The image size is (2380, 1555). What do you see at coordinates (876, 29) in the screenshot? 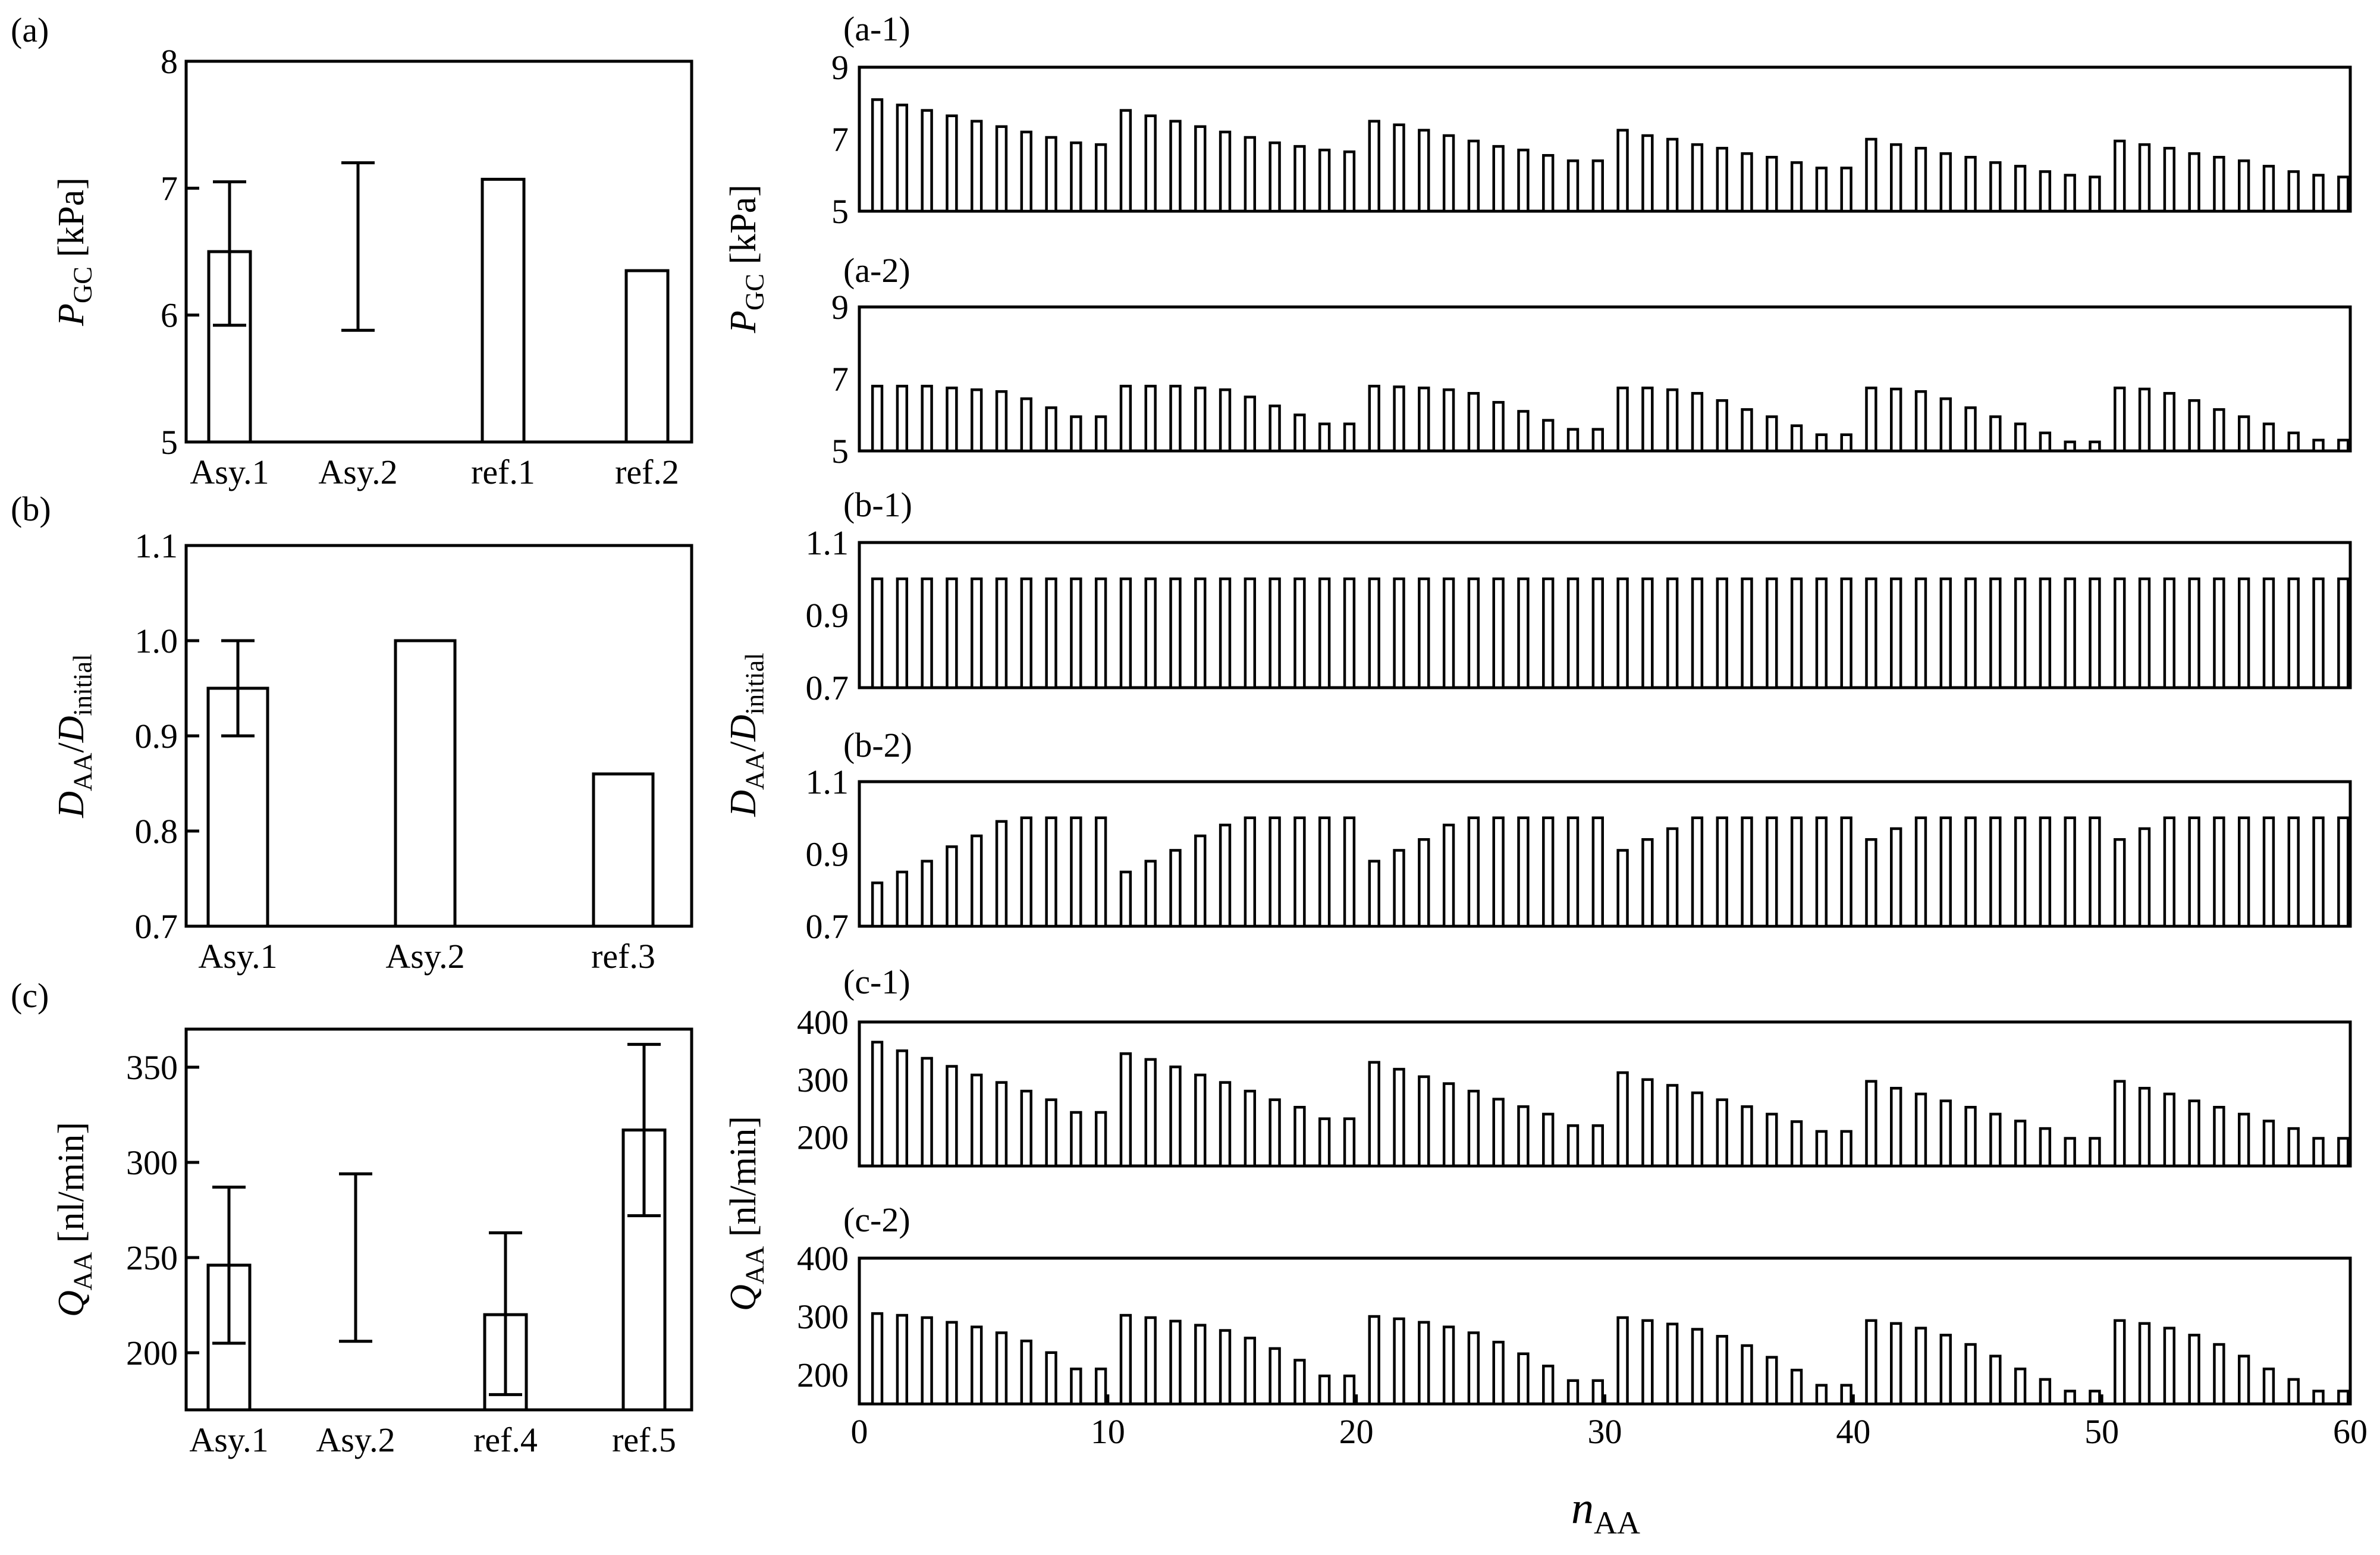
I see `panel-label-a-1: (a-1)` at bounding box center [876, 29].